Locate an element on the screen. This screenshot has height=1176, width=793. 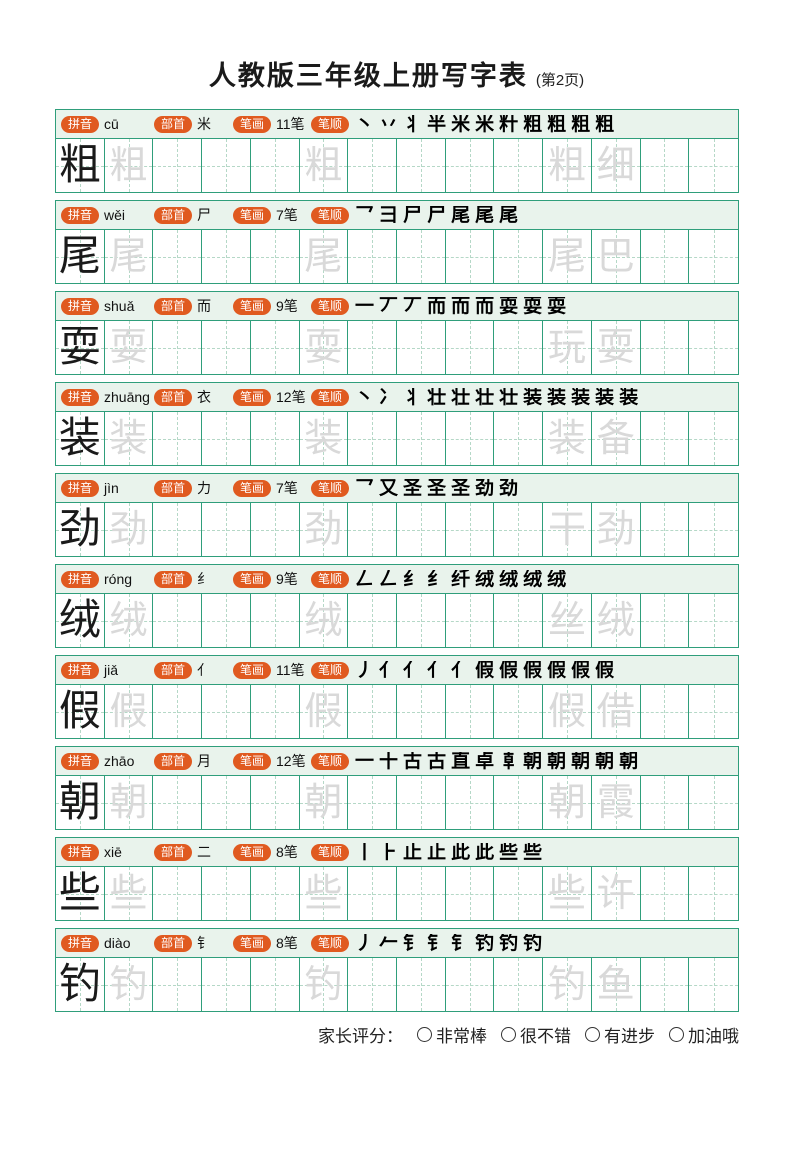
stroke-order-step: 耍 is located at coordinates (557, 306).